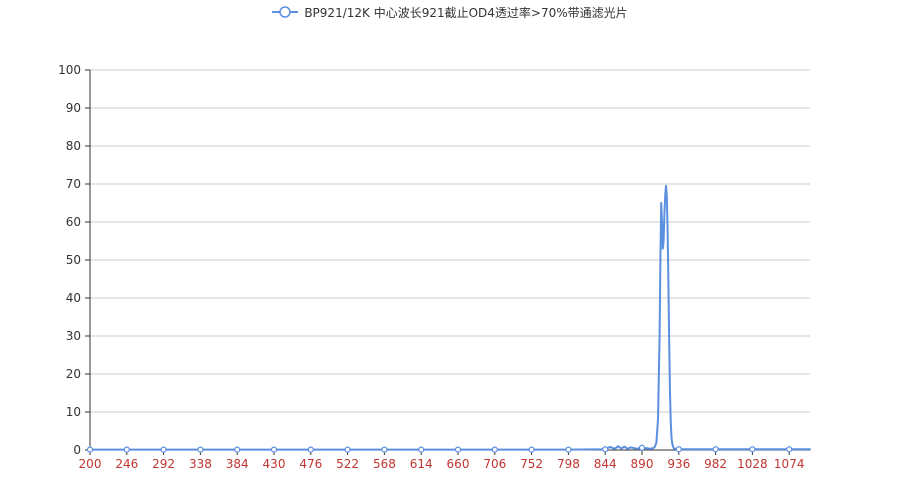 The image size is (900, 500). What do you see at coordinates (90, 464) in the screenshot?
I see `x-tick-label: 200` at bounding box center [90, 464].